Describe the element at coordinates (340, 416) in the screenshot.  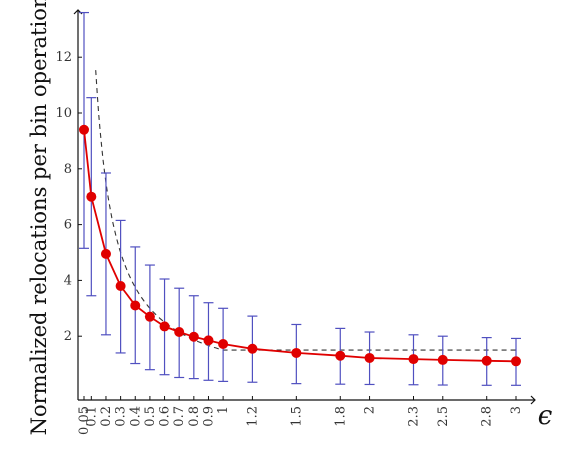
I see `x-tick-label: 1.8` at that location.